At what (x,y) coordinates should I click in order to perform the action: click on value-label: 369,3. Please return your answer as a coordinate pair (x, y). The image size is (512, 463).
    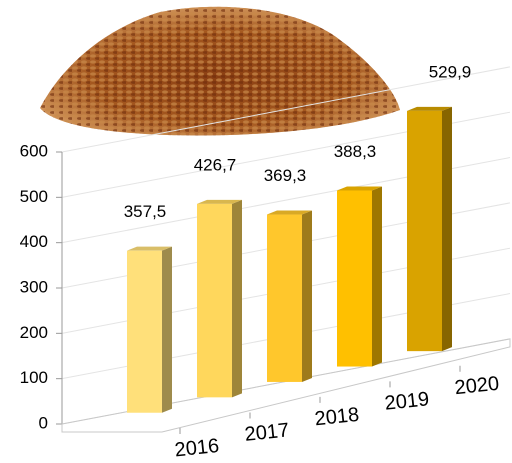
    Looking at the image, I should click on (285, 175).